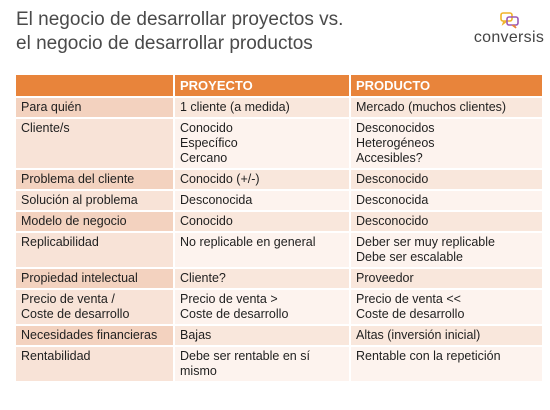 The width and height of the screenshot is (550, 410). Describe the element at coordinates (248, 242) in the screenshot. I see `cell-proyecto-line: No replicable en general` at that location.